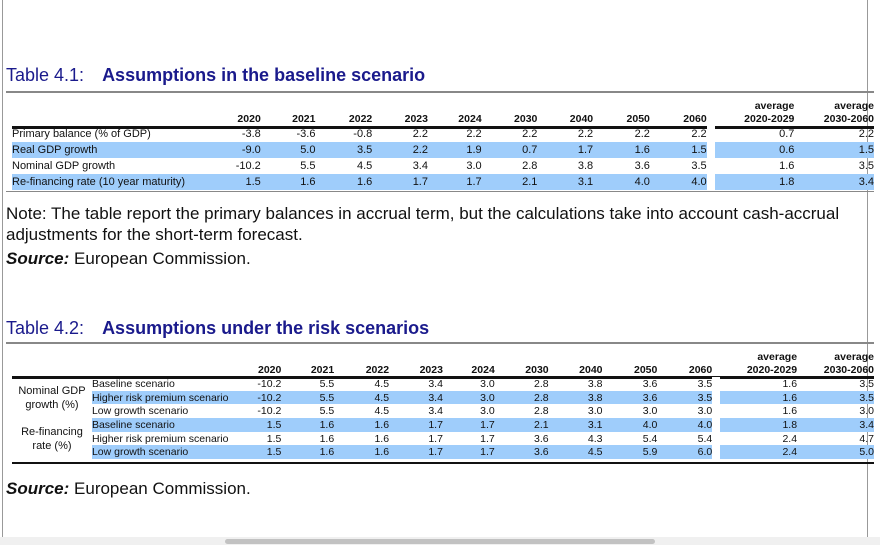  What do you see at coordinates (443, 463) in the screenshot?
I see `table2-bottom-rule` at bounding box center [443, 463].